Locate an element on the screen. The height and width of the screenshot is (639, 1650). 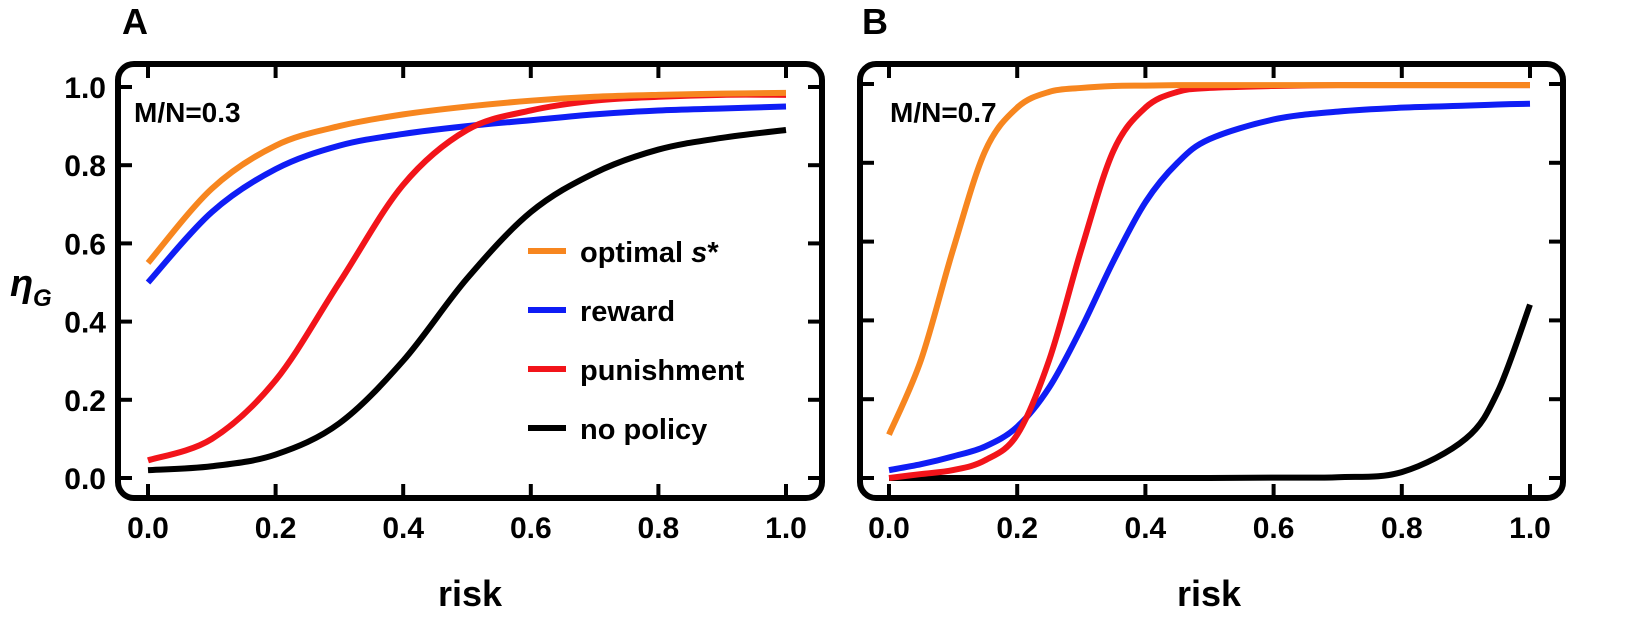
legend-label-reward: reward is located at coordinates (627, 312).